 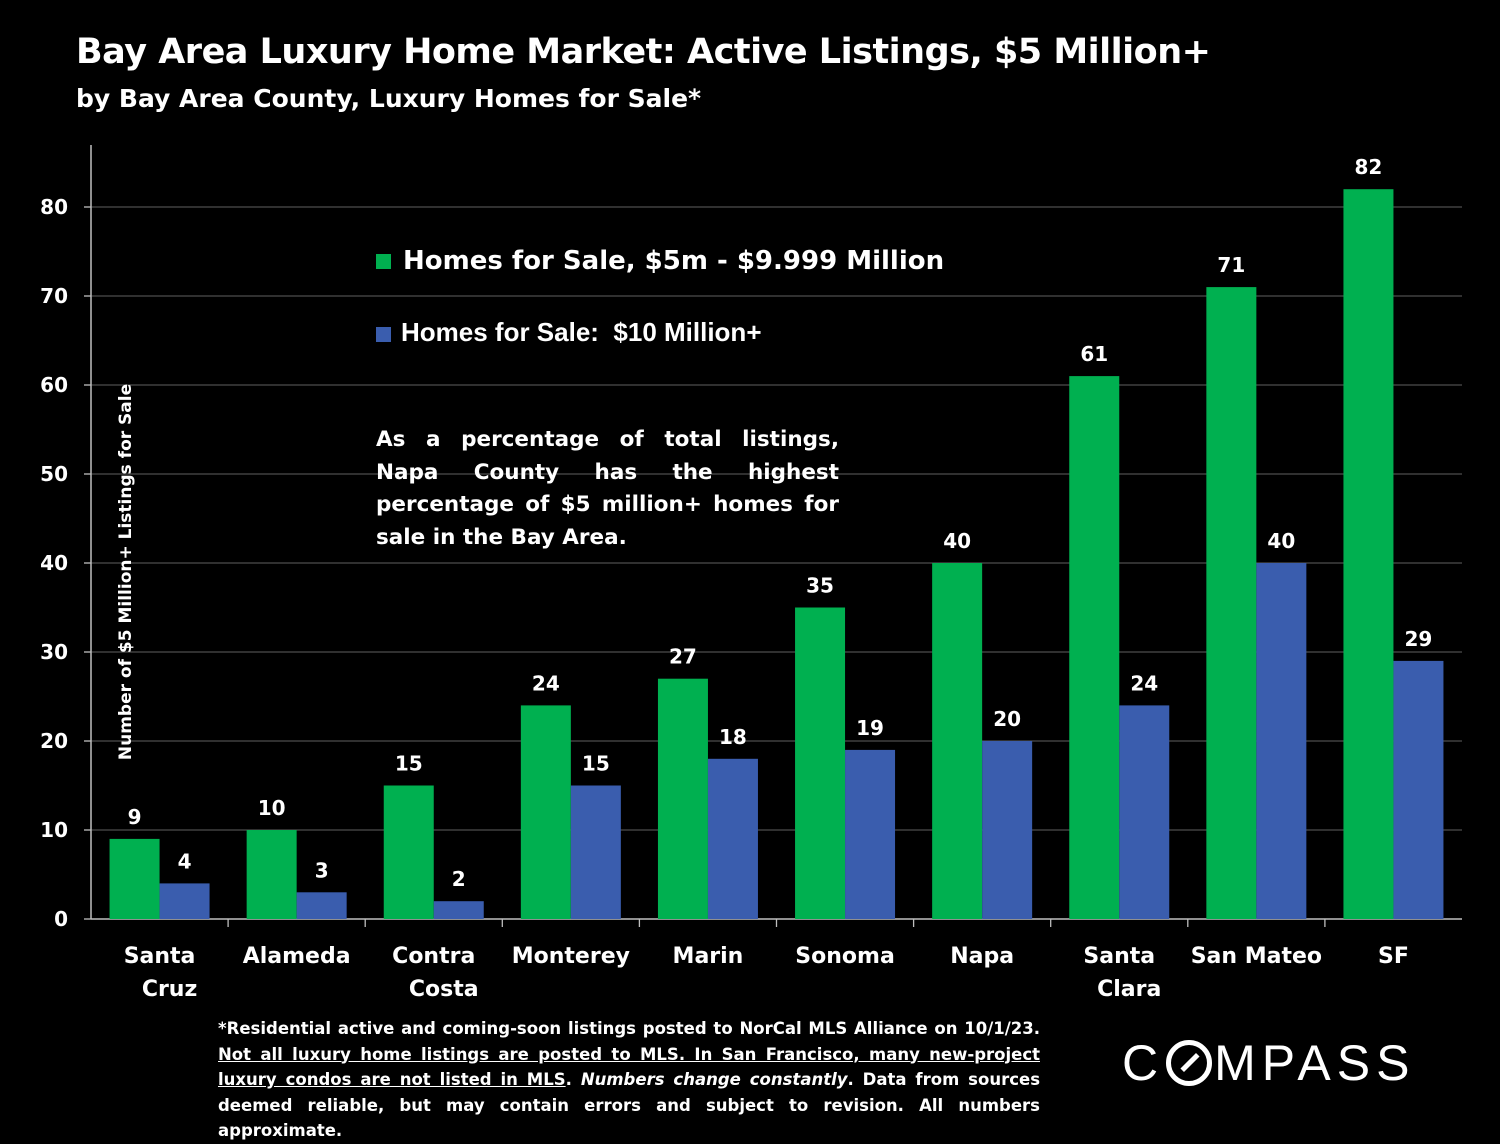 I want to click on data-label: 20, so click(x=1007, y=719).